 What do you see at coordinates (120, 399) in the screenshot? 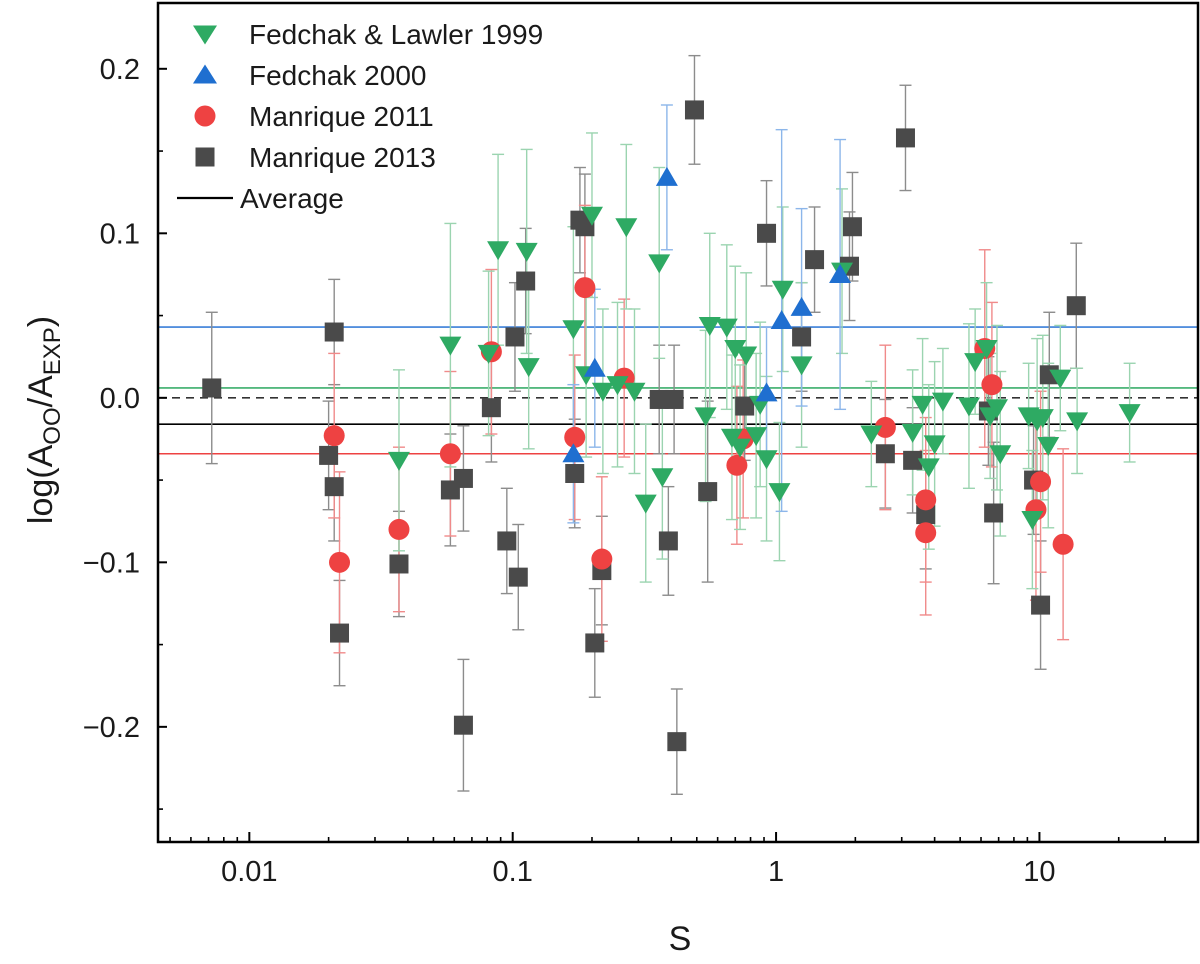
I see `y-tick-label: 0.0` at bounding box center [120, 399].